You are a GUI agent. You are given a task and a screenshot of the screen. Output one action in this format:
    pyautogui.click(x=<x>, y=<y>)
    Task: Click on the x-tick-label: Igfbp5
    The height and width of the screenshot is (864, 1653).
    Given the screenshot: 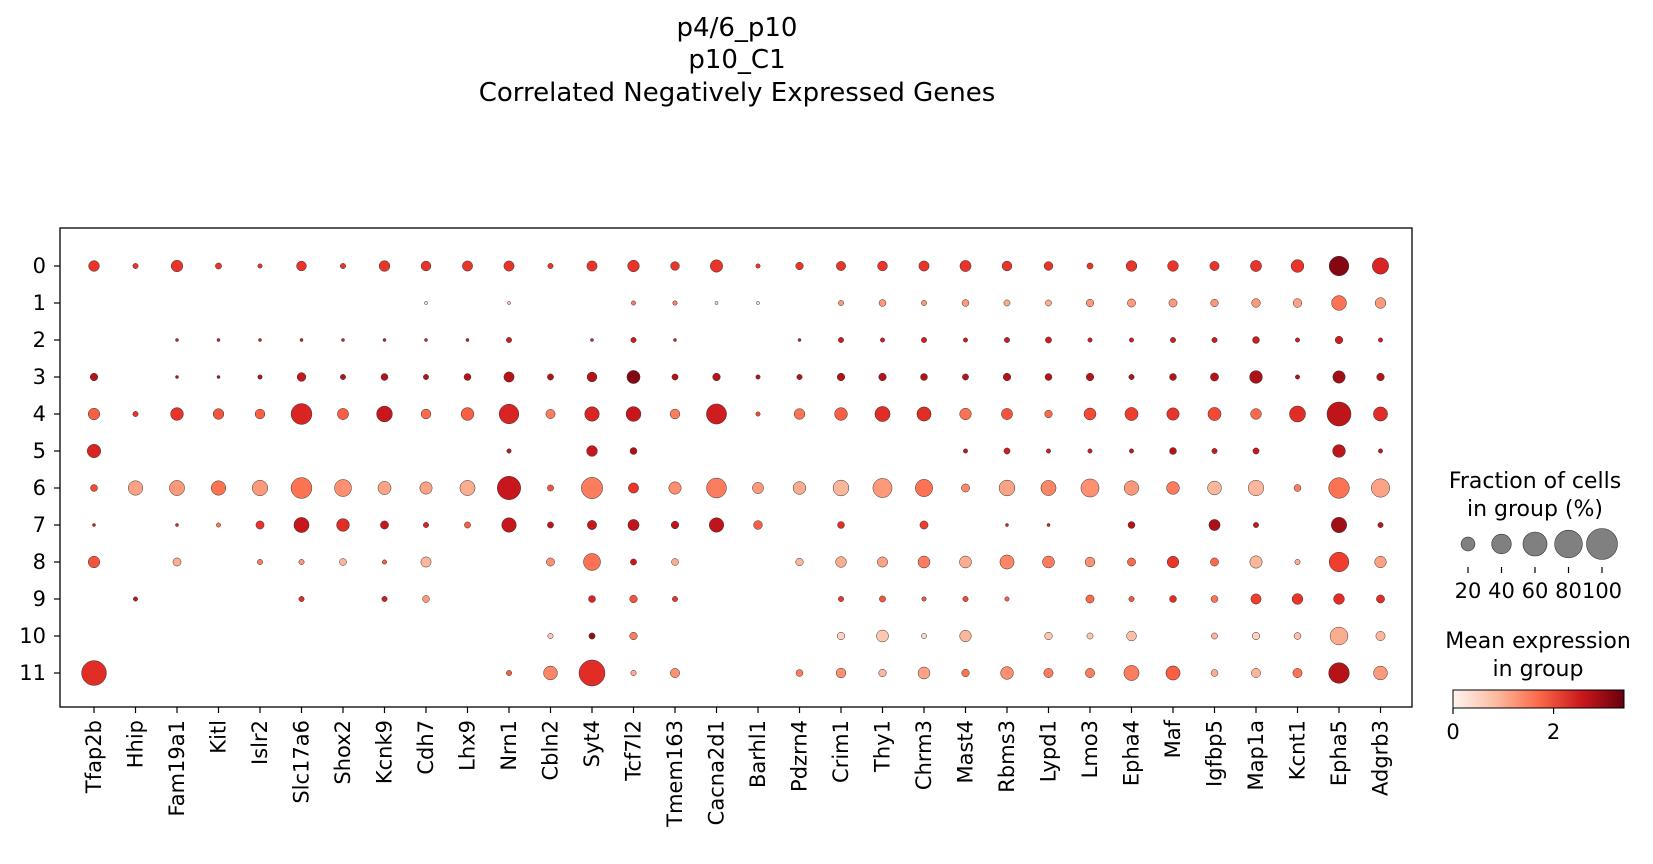 What is the action you would take?
    pyautogui.click(x=1215, y=753)
    